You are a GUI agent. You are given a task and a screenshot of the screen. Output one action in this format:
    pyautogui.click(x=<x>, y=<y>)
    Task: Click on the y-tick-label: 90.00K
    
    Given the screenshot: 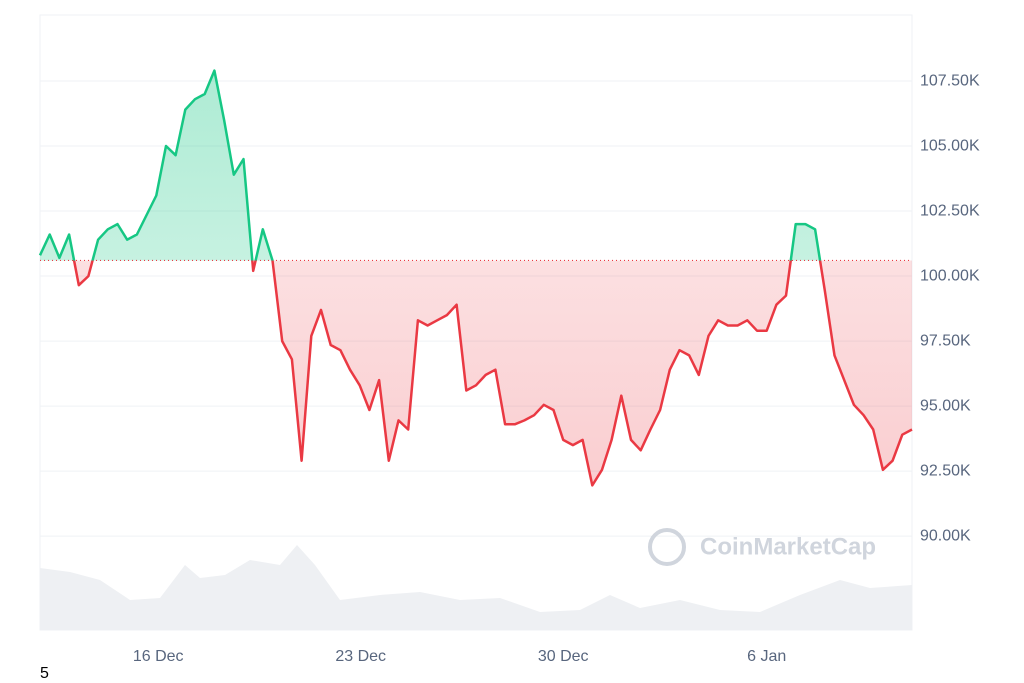 What is the action you would take?
    pyautogui.click(x=945, y=535)
    